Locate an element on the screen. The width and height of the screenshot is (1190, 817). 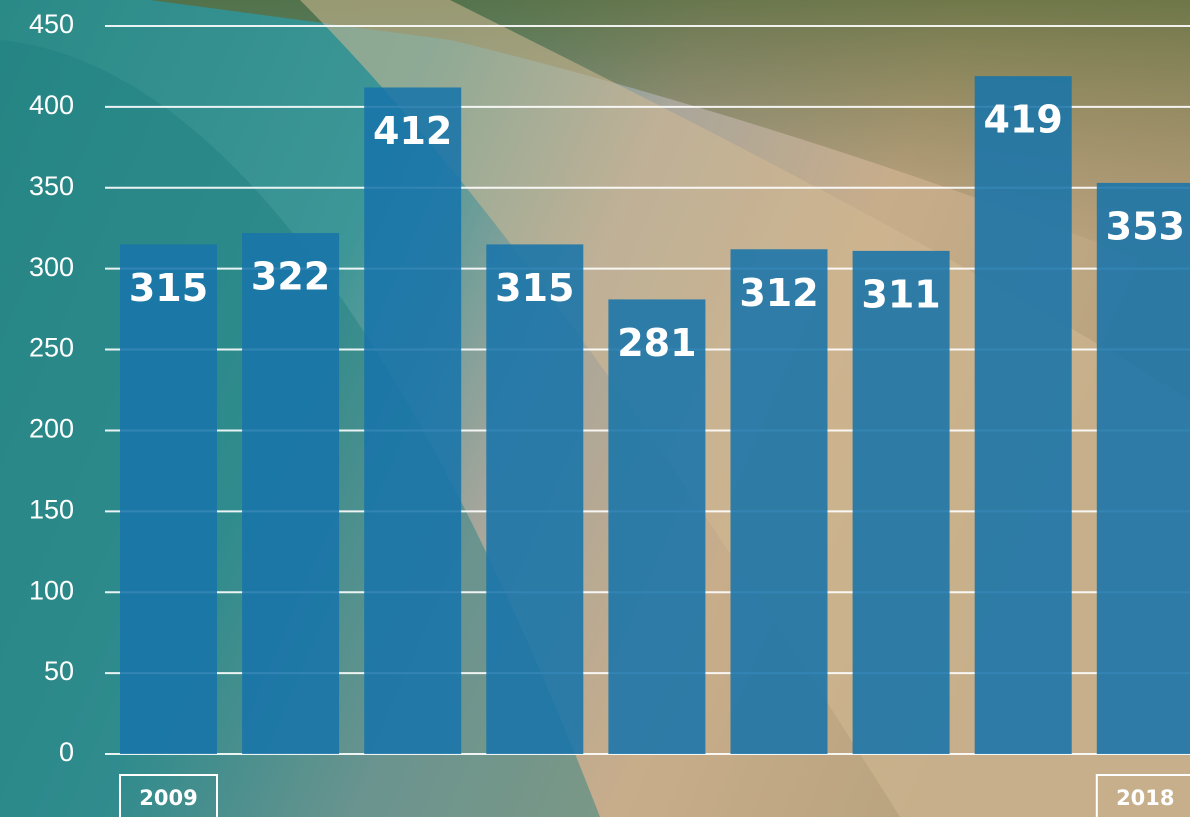
y-tick-label: 200 is located at coordinates (51, 429).